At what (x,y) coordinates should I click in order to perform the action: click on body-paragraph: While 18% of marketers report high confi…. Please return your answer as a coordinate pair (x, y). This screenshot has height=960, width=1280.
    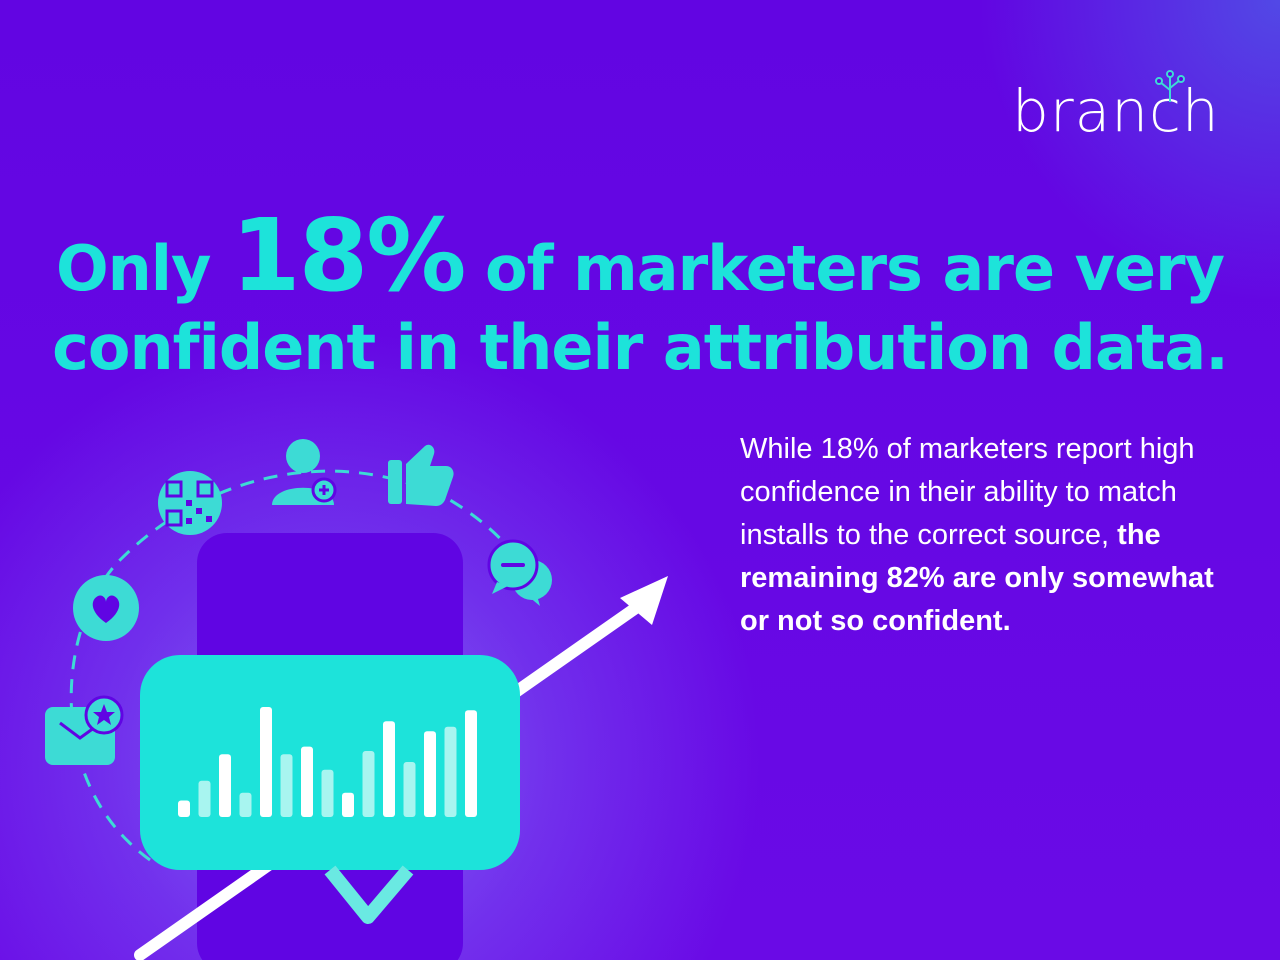
    Looking at the image, I should click on (990, 535).